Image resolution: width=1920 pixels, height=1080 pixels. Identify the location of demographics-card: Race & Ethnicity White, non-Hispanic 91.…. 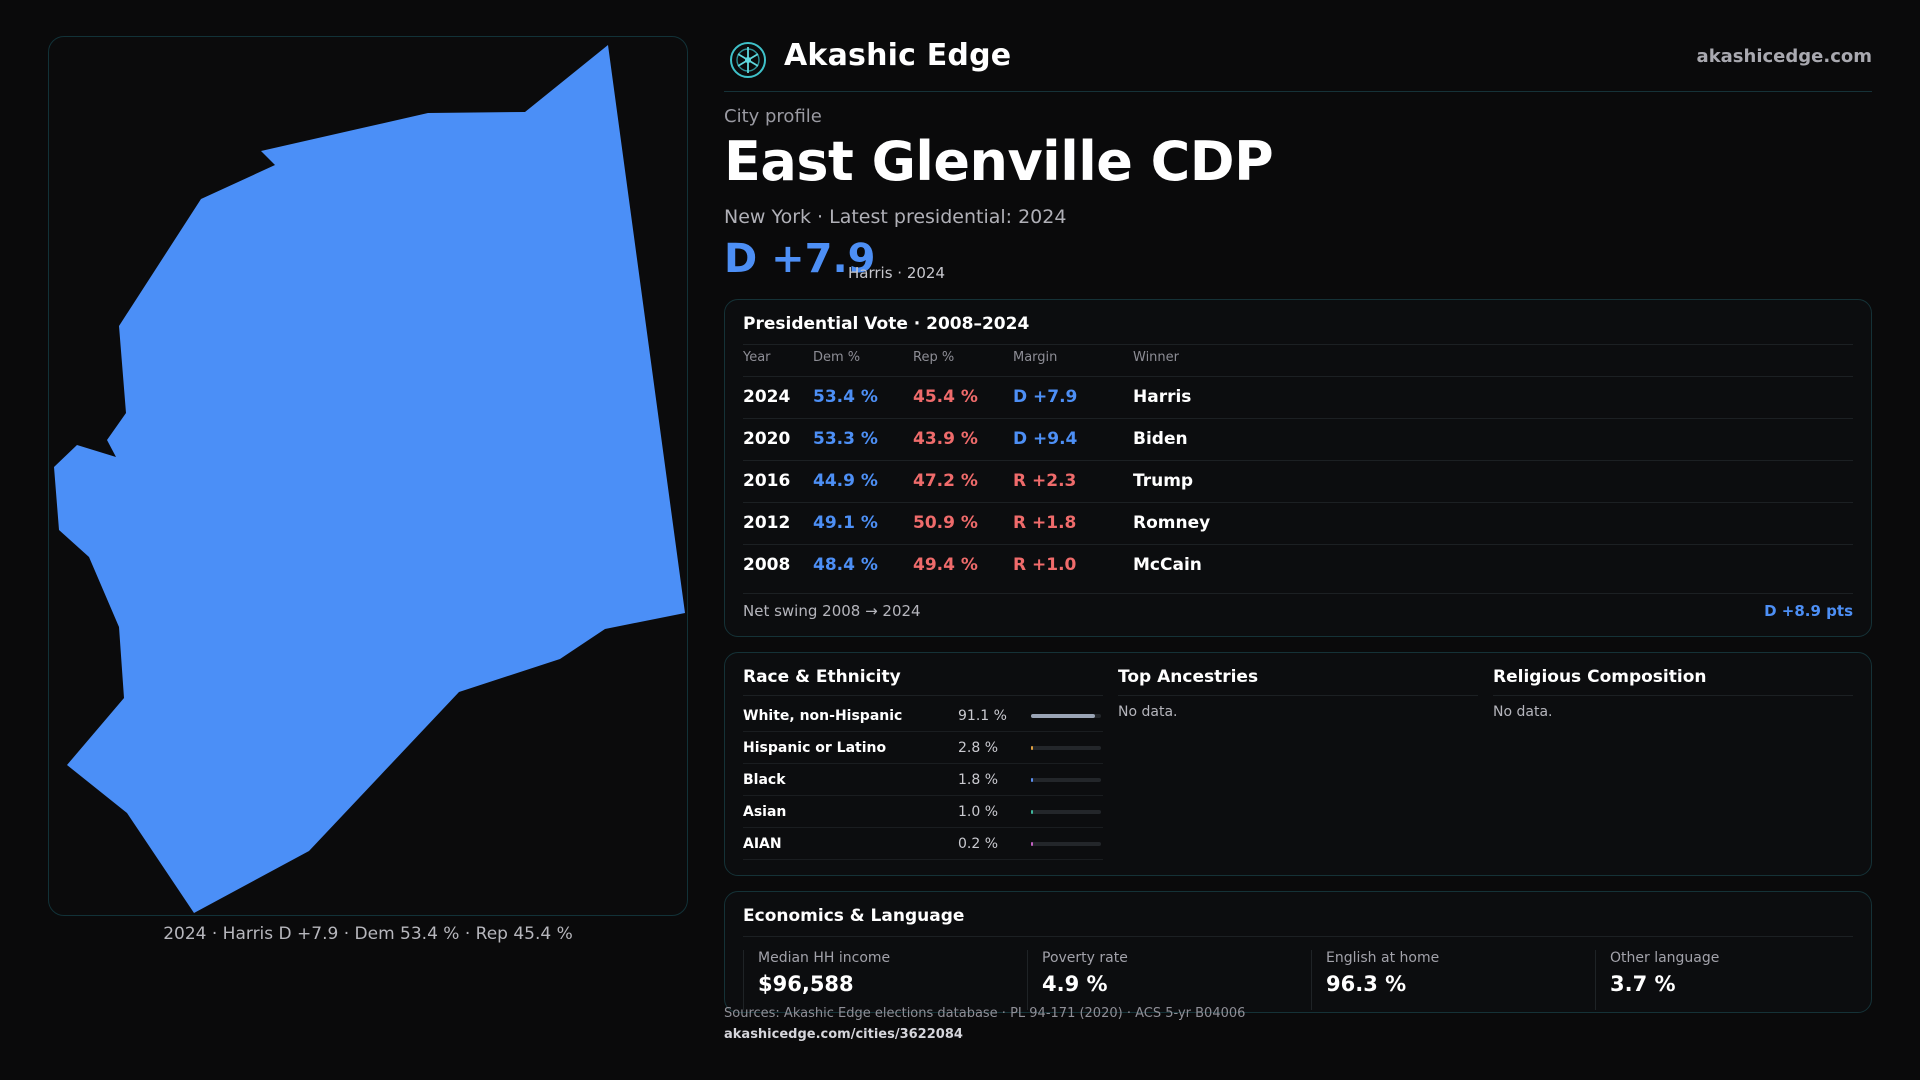
(1298, 764).